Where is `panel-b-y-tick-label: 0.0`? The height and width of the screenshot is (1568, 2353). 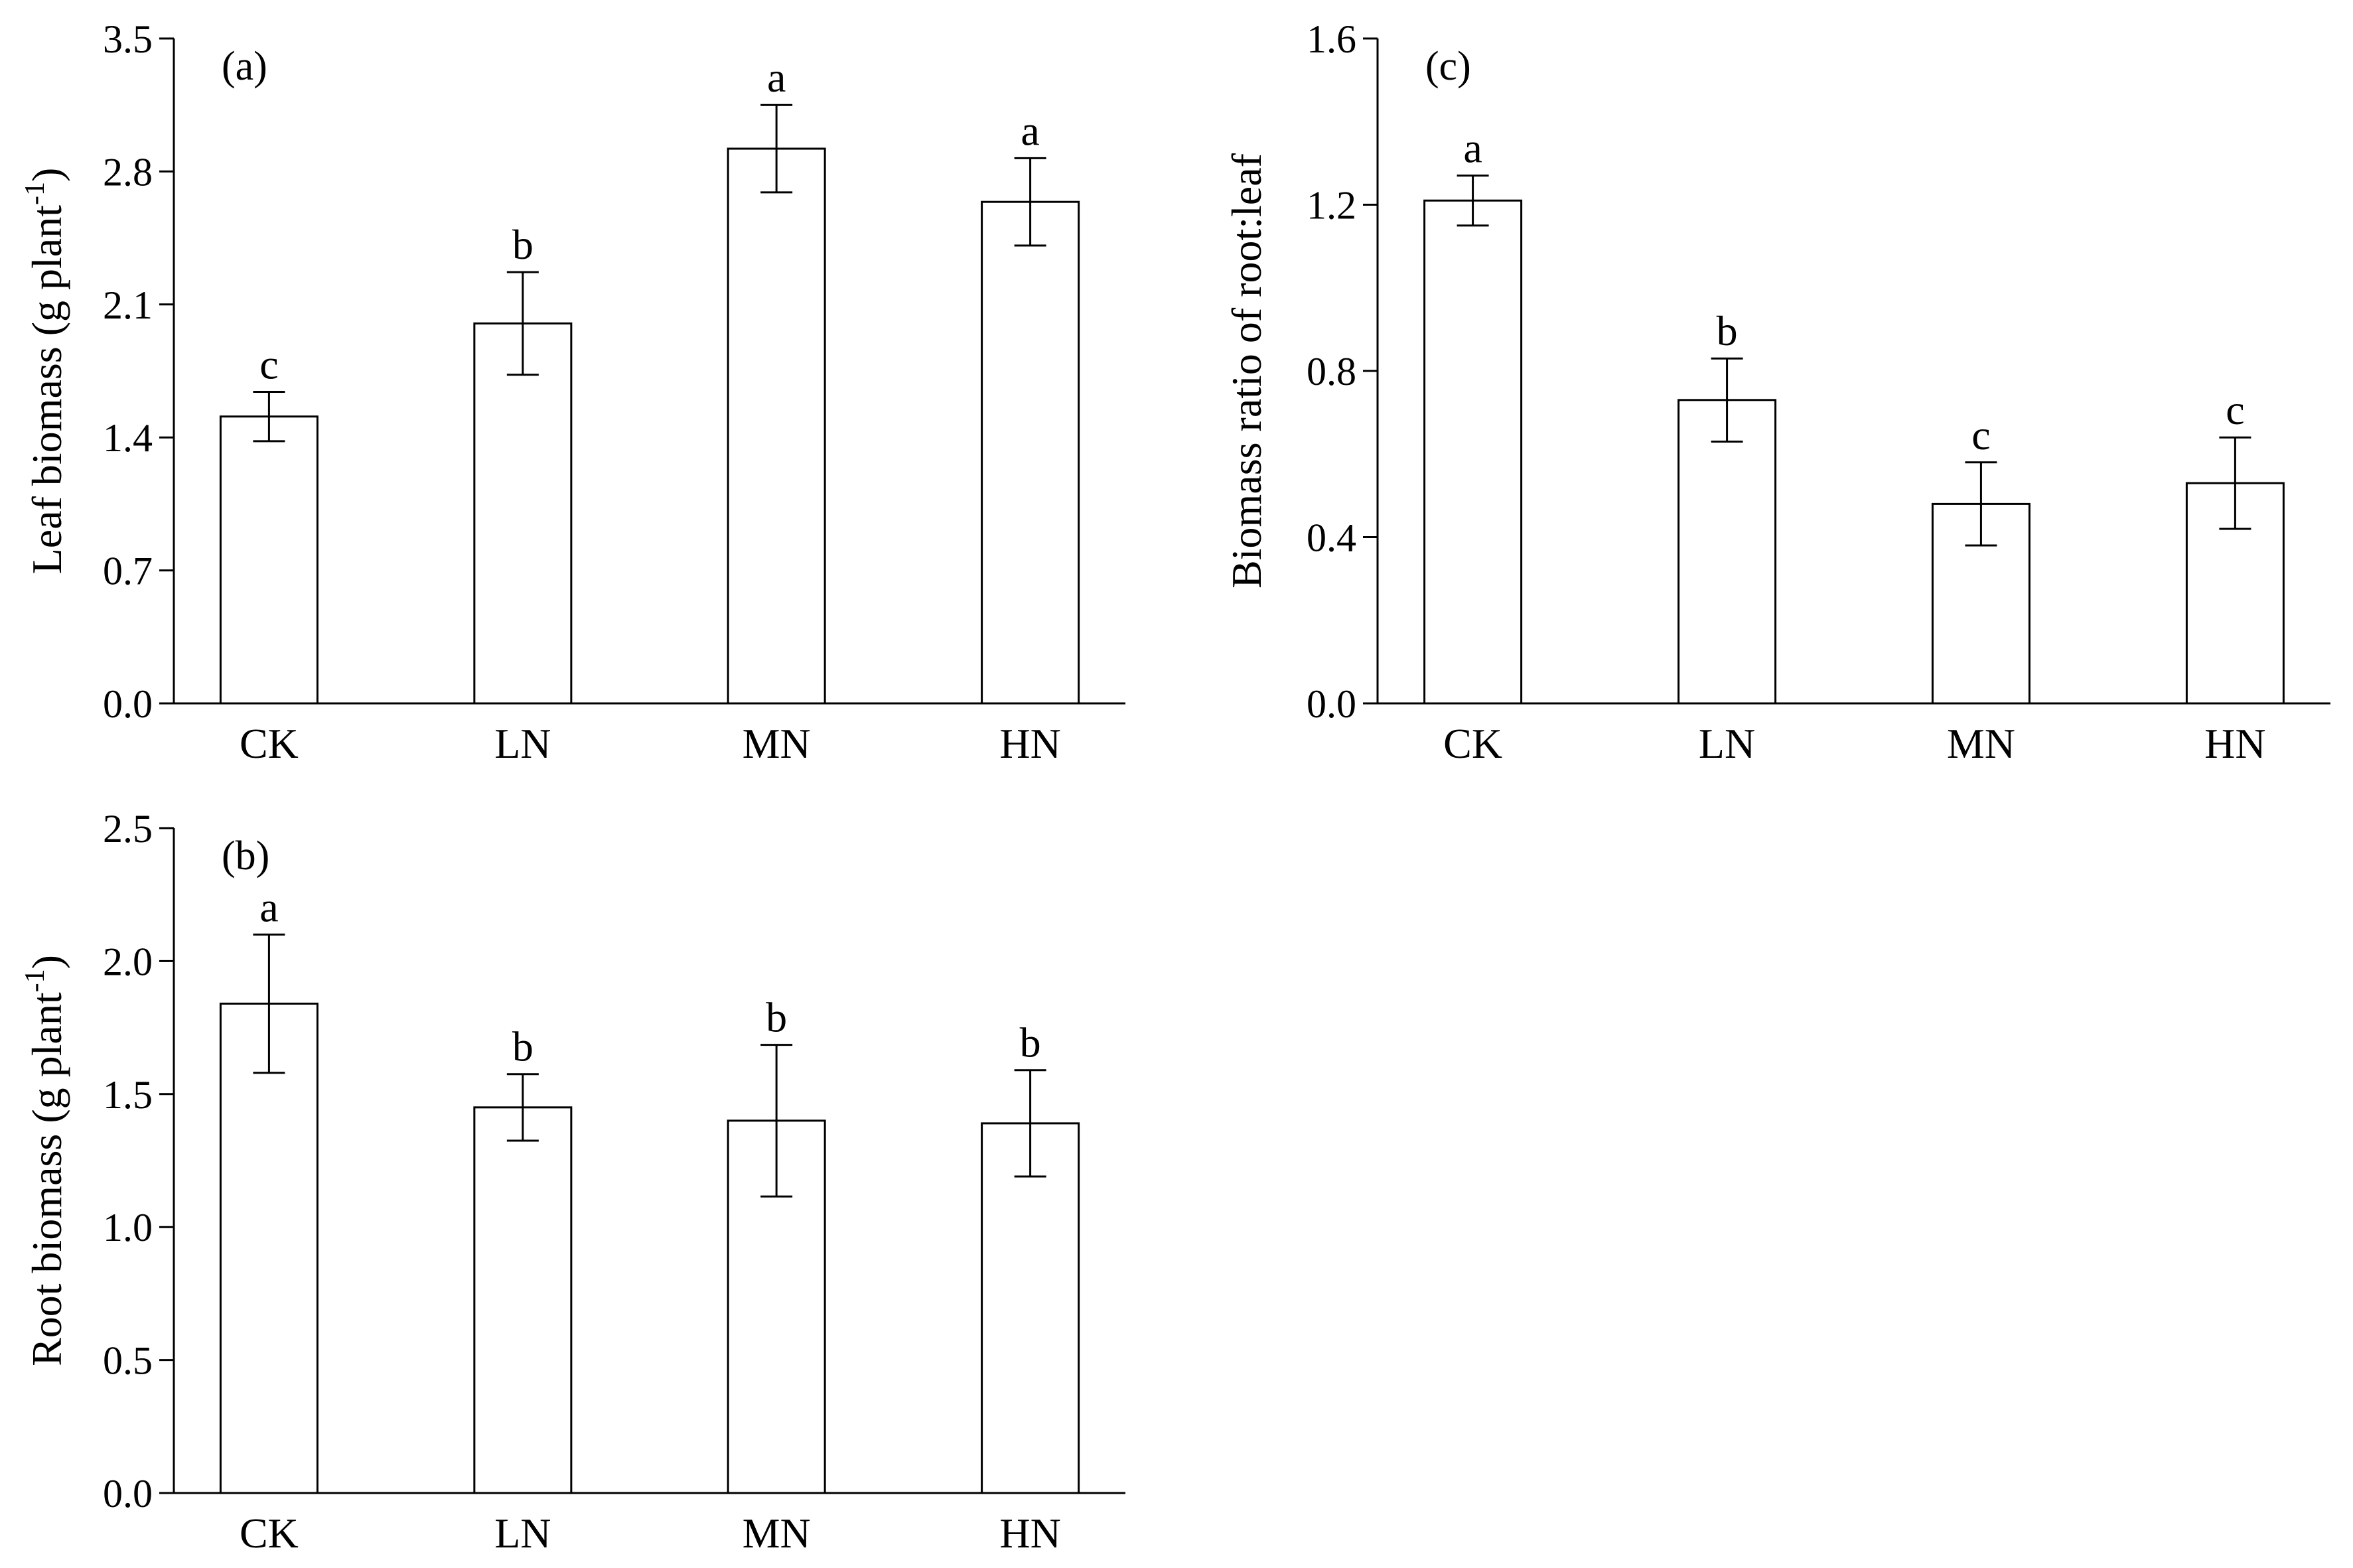
panel-b-y-tick-label: 0.0 is located at coordinates (128, 1494).